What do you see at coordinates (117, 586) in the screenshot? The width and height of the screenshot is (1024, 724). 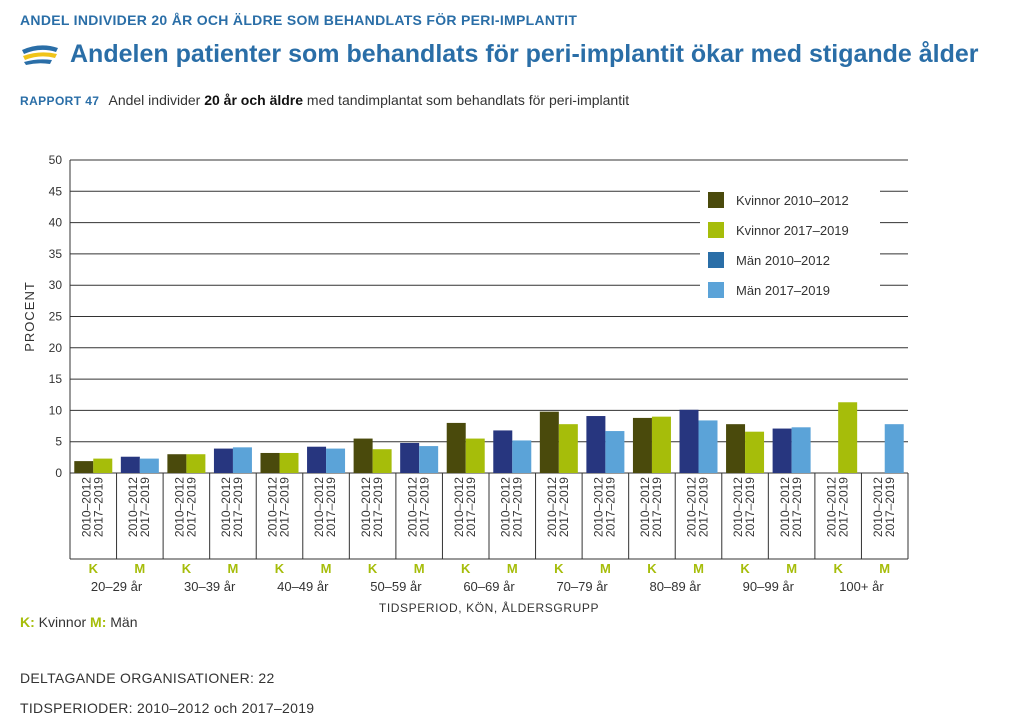 I see `age-group-label: 20–29 år` at bounding box center [117, 586].